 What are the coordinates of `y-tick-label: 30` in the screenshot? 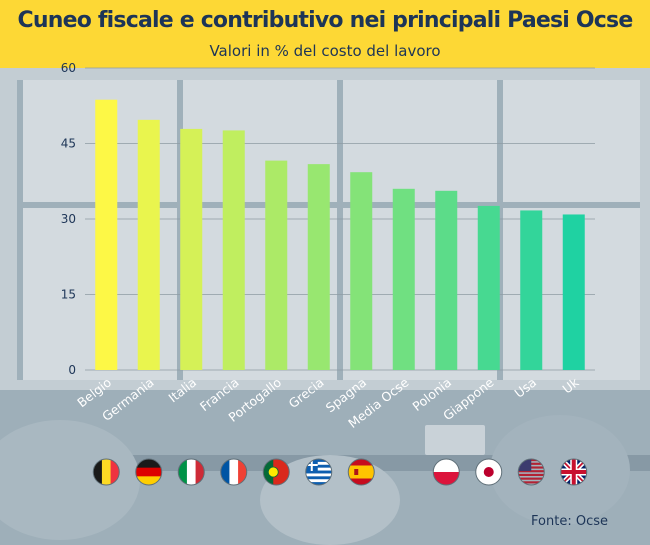 It's located at (68, 219).